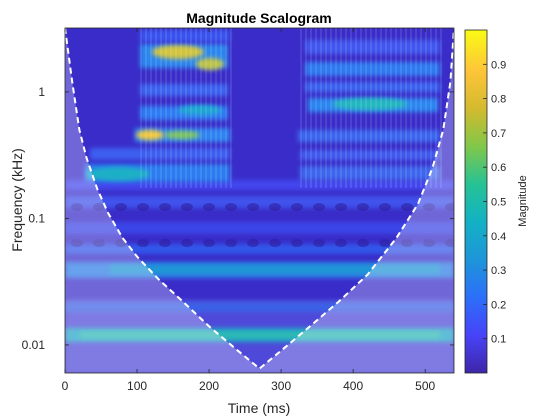 This screenshot has width=560, height=420. What do you see at coordinates (498, 65) in the screenshot?
I see `colorbar-tick-label: 0.9` at bounding box center [498, 65].